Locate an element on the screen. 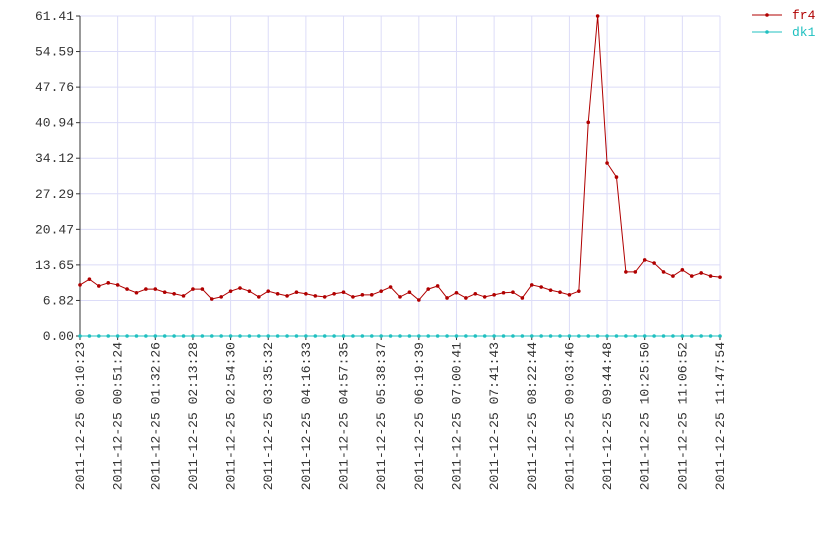 Image resolution: width=840 pixels, height=560 pixels. legend-label: fr4 is located at coordinates (804, 15).